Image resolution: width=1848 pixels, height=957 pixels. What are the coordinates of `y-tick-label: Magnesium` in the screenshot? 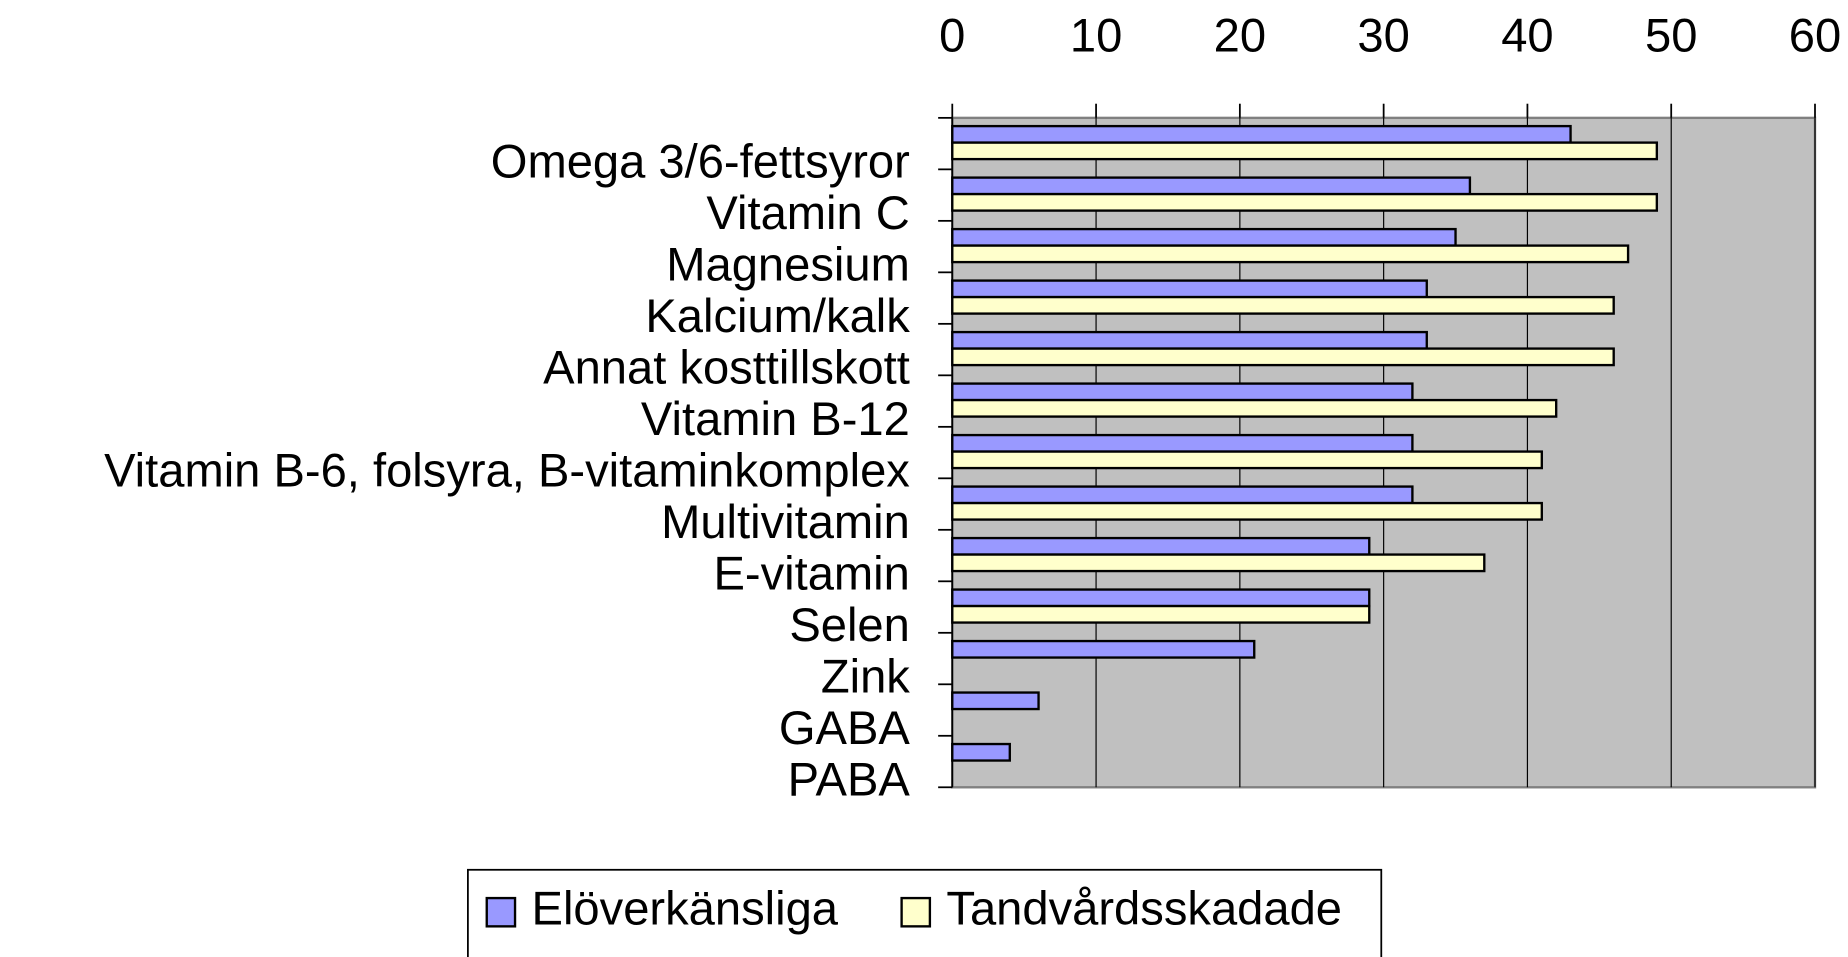 It's located at (788, 264).